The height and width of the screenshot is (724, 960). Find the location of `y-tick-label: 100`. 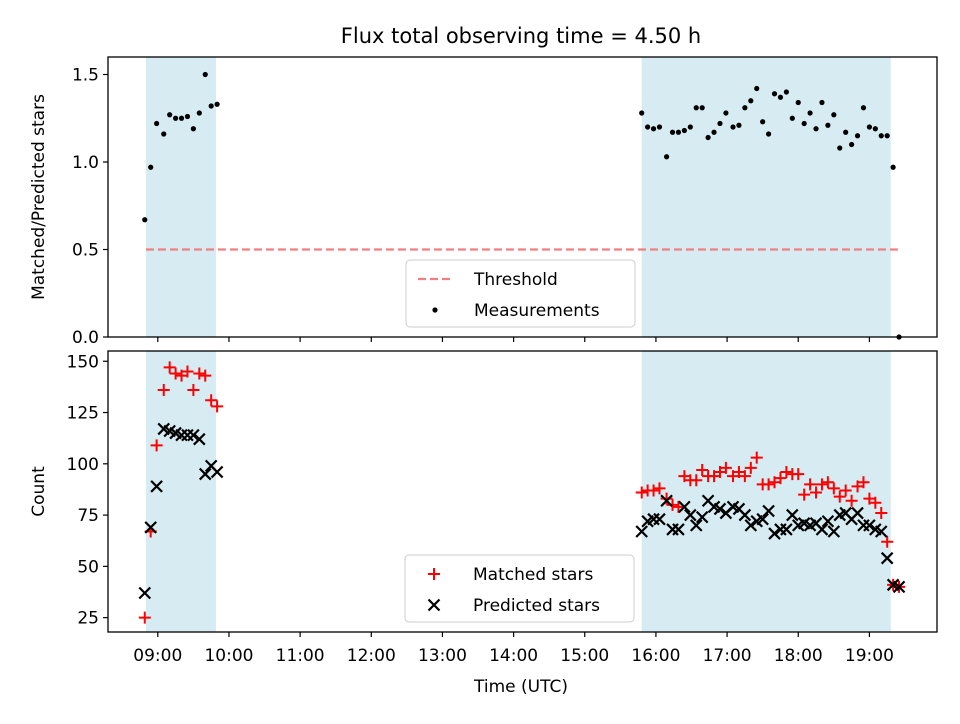

y-tick-label: 100 is located at coordinates (83, 465).